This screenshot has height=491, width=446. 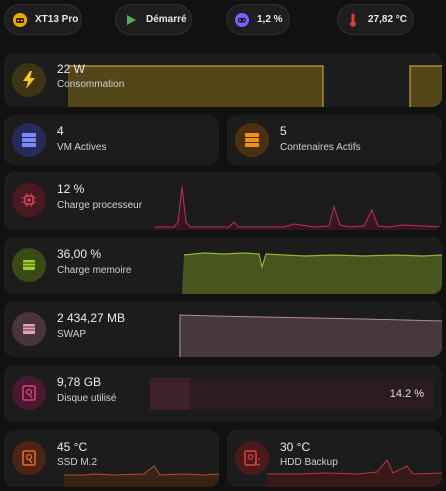 I want to click on thermometer-icon, so click(x=353, y=20).